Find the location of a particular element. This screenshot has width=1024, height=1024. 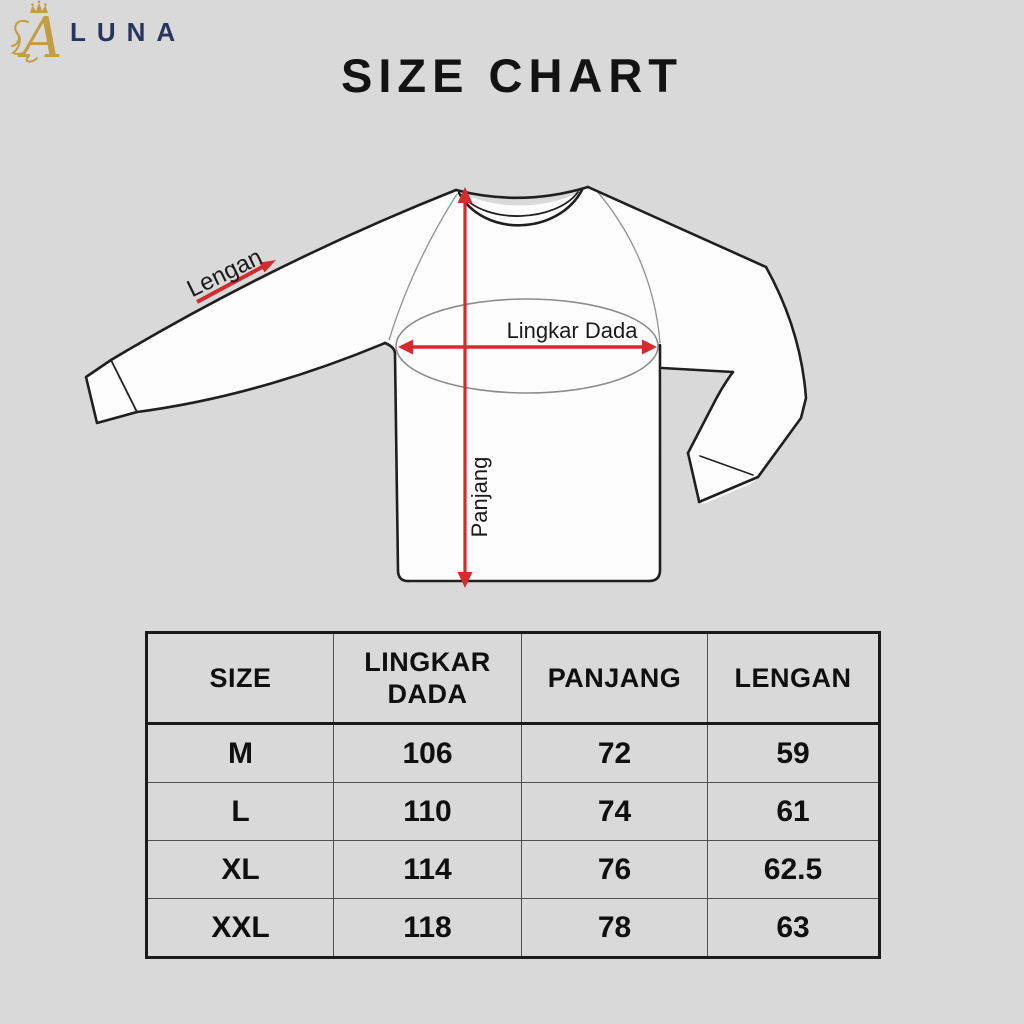

cell-panjang: 74 is located at coordinates (614, 811).